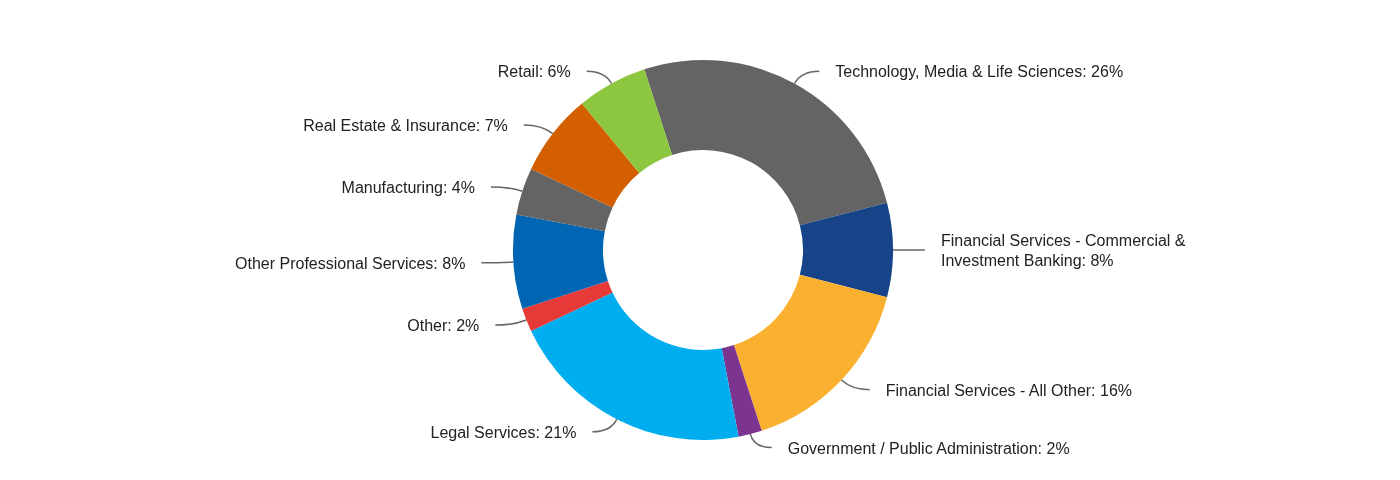 The width and height of the screenshot is (1400, 480). I want to click on slice-label: Technology, Media & Life Sciences: 26%, so click(979, 71).